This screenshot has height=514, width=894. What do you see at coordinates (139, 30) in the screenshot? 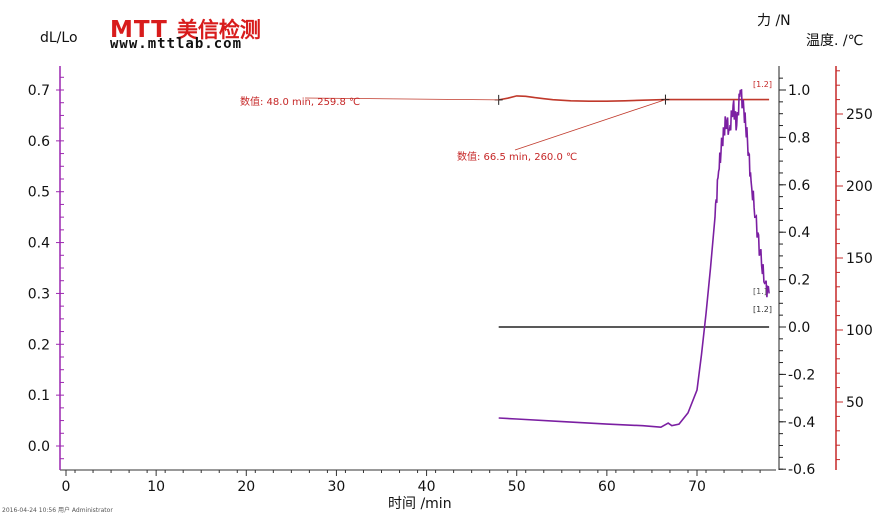
I see `logo-mark: MTT` at bounding box center [139, 30].